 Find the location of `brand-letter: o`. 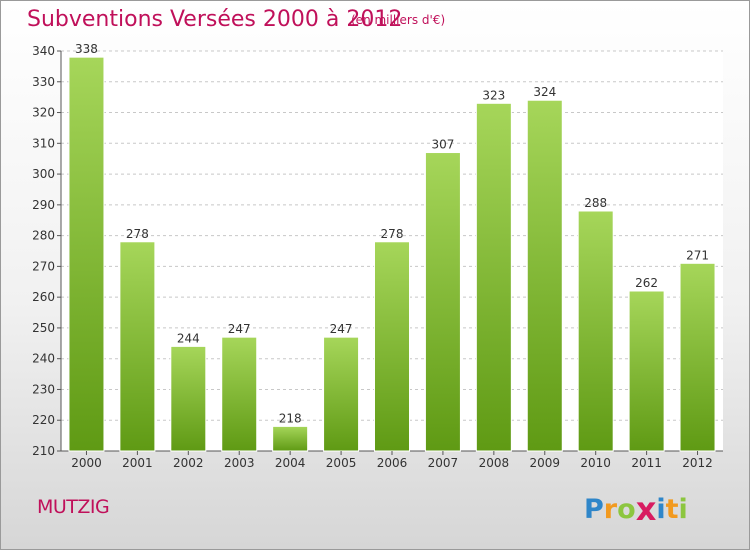

brand-letter: o is located at coordinates (626, 509).